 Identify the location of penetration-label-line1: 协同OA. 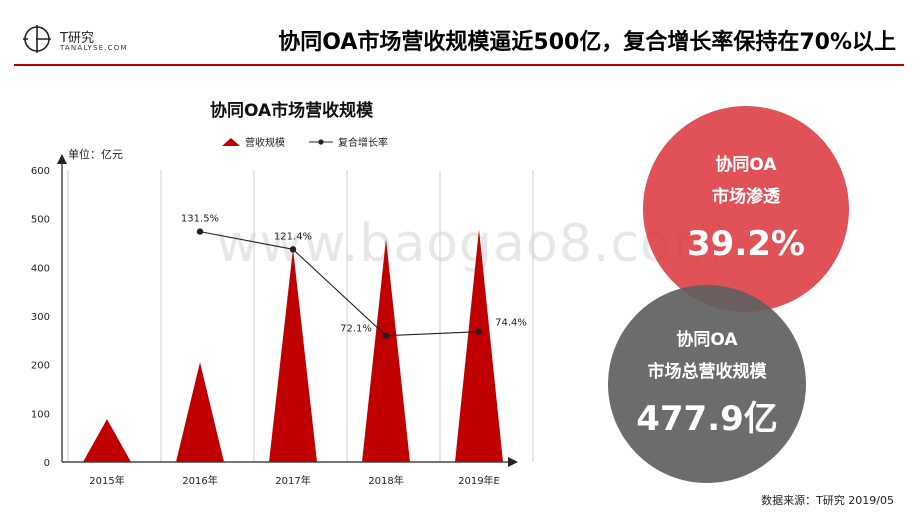
(746, 165).